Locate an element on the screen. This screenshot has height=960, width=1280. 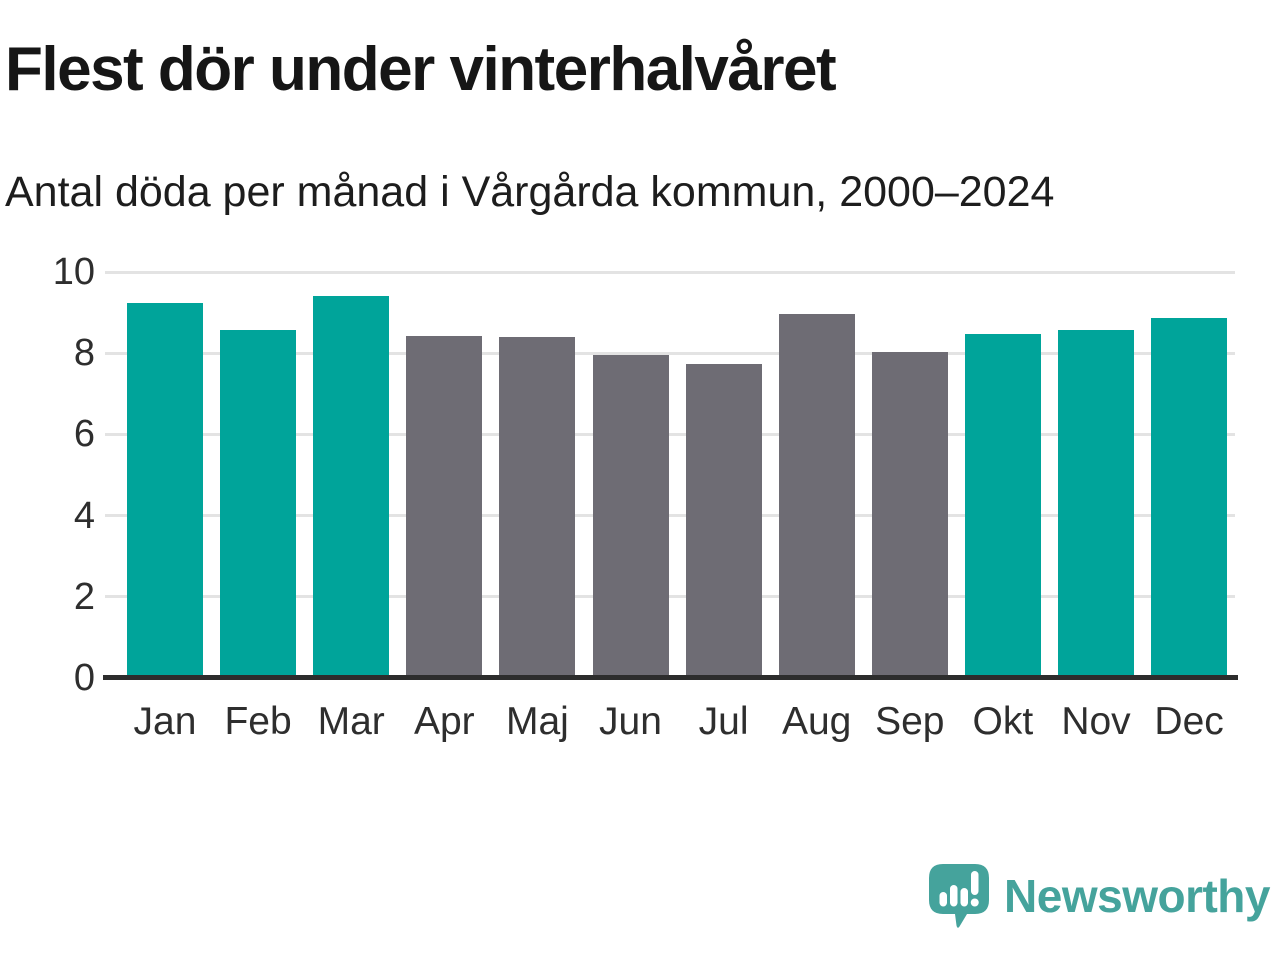
bar-maj is located at coordinates (537, 507).